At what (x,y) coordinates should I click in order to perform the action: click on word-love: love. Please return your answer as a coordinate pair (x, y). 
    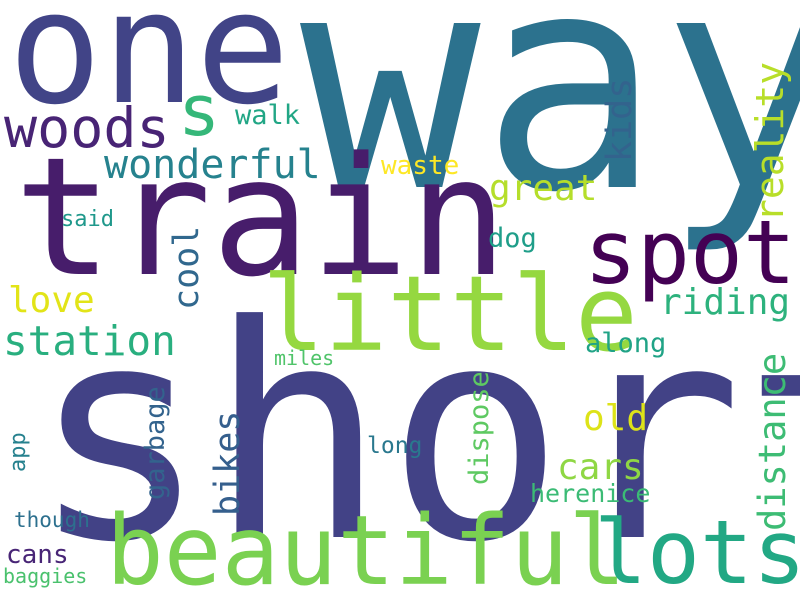
    Looking at the image, I should click on (51, 300).